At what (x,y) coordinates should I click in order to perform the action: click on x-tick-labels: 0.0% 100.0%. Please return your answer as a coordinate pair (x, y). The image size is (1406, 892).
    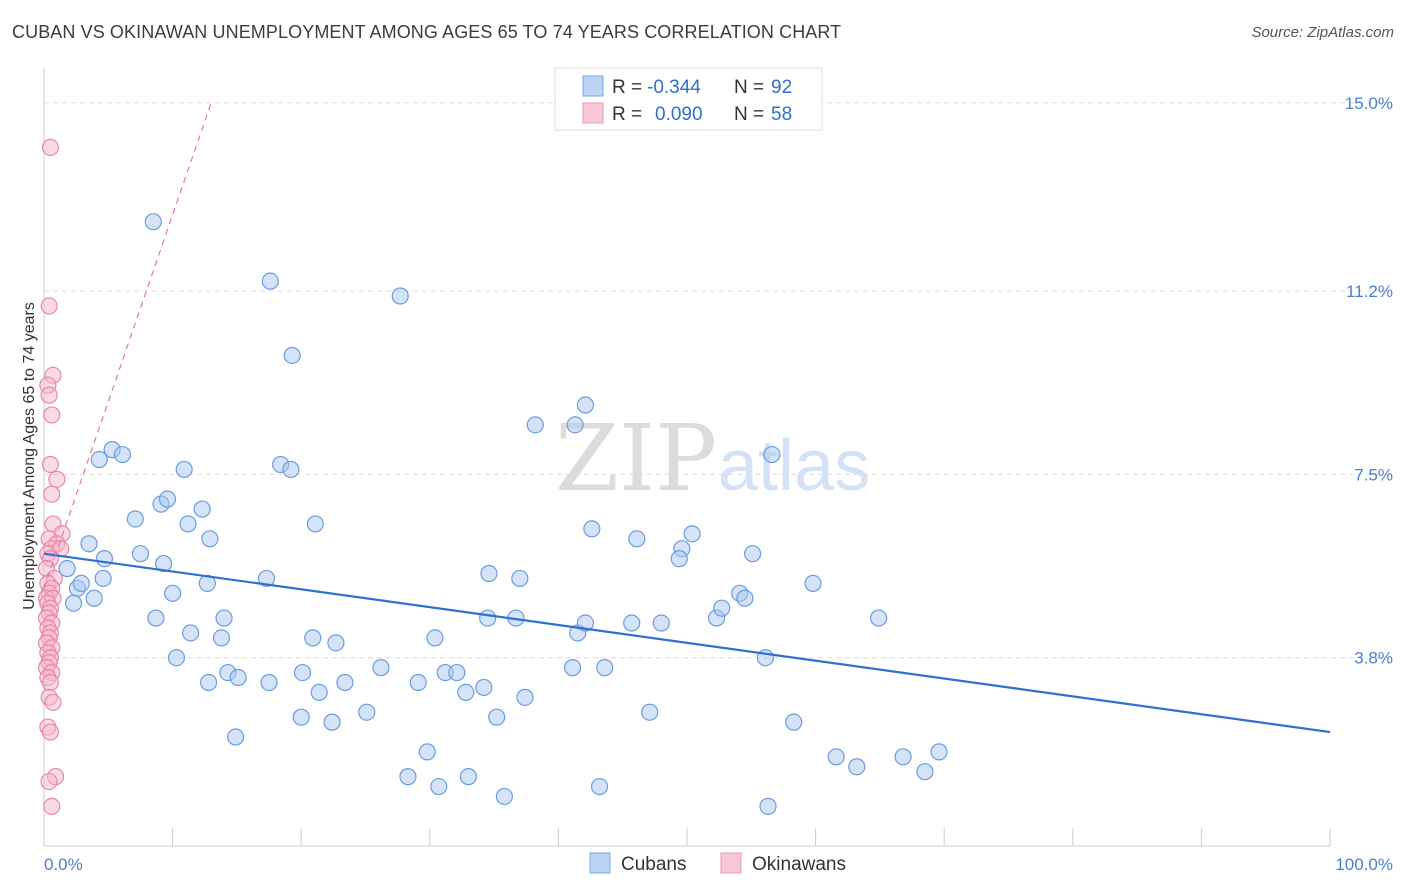
    Looking at the image, I should click on (718, 864).